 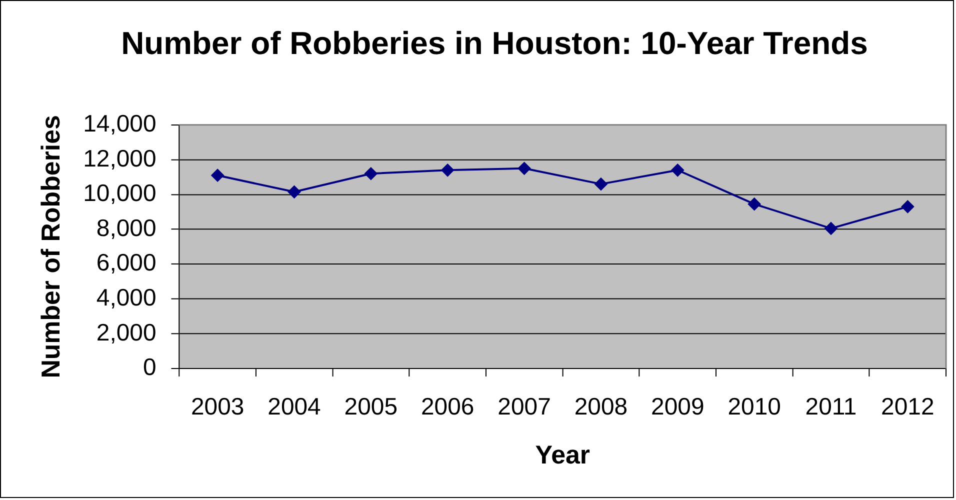 I want to click on y-tick-label: 4,000, so click(x=126, y=298).